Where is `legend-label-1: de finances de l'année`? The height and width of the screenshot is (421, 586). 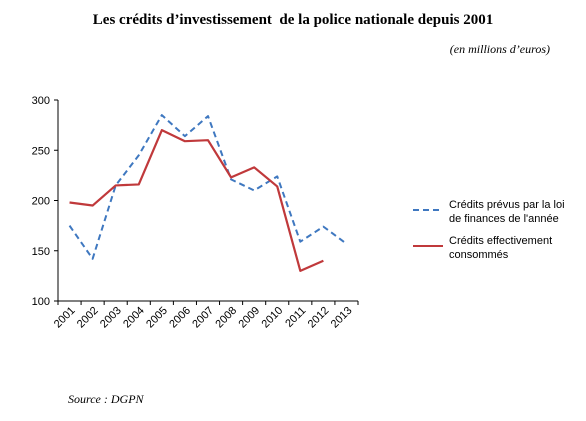 legend-label-1: de finances de l'année is located at coordinates (504, 219).